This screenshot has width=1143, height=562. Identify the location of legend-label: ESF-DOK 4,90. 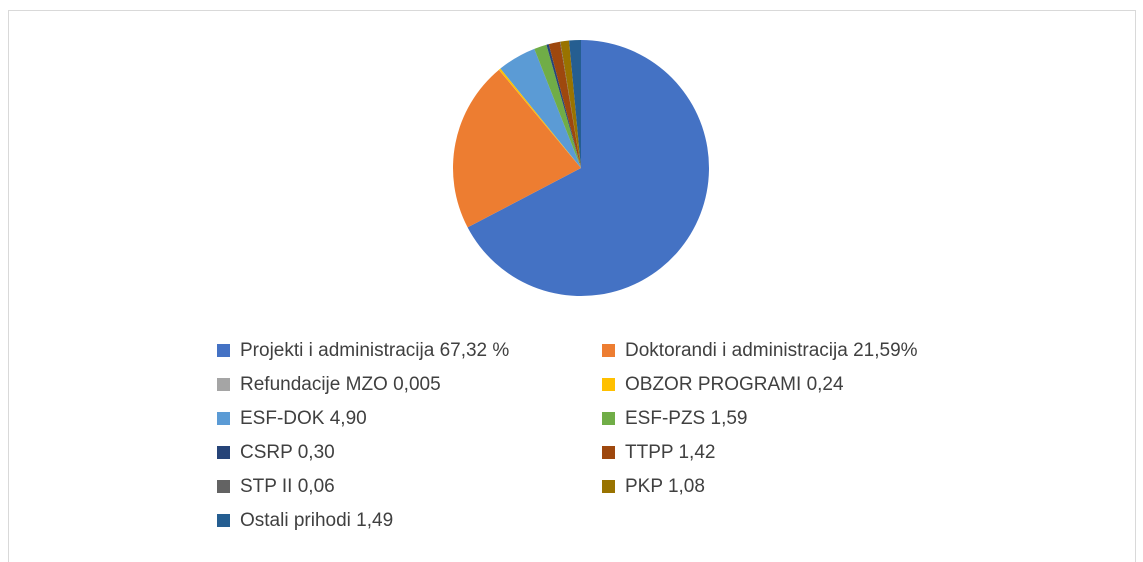
(303, 418).